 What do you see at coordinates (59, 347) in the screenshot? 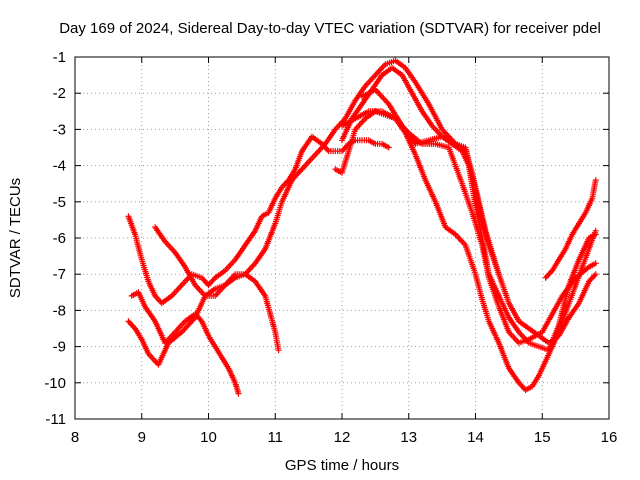
I see `y-tick-label: -9` at bounding box center [59, 347].